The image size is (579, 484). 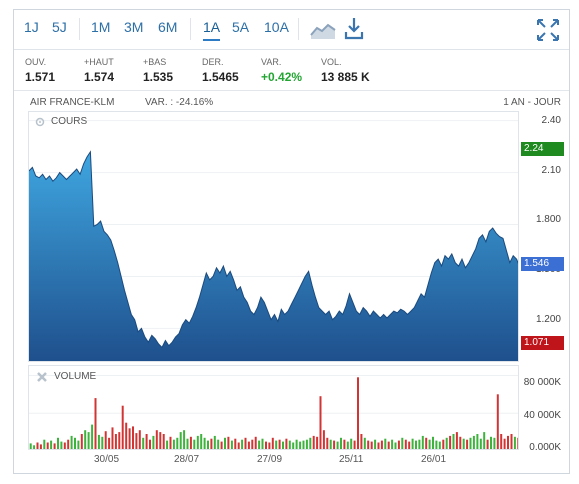 I want to click on period-5y-button: 5A, so click(x=241, y=27).